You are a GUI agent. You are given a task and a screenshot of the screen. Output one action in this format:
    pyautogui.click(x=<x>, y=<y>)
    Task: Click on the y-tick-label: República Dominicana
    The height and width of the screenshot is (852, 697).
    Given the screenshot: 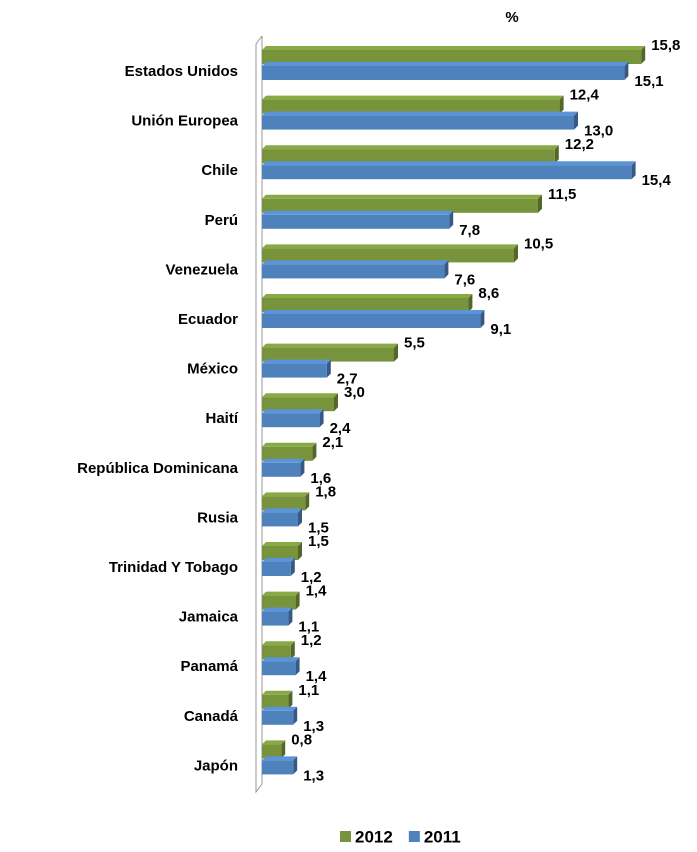 What is the action you would take?
    pyautogui.click(x=158, y=468)
    